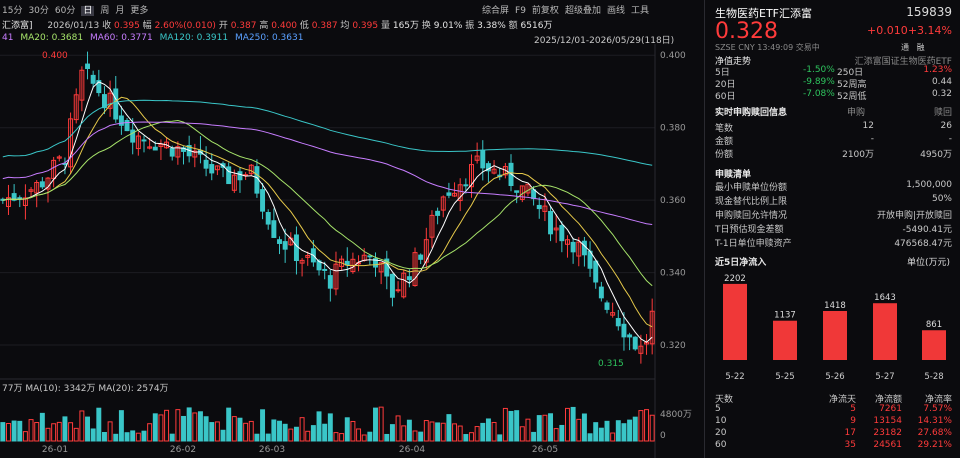 The image size is (960, 458). What do you see at coordinates (784, 377) in the screenshot?
I see `inflow-date-label: 5-25` at bounding box center [784, 377].